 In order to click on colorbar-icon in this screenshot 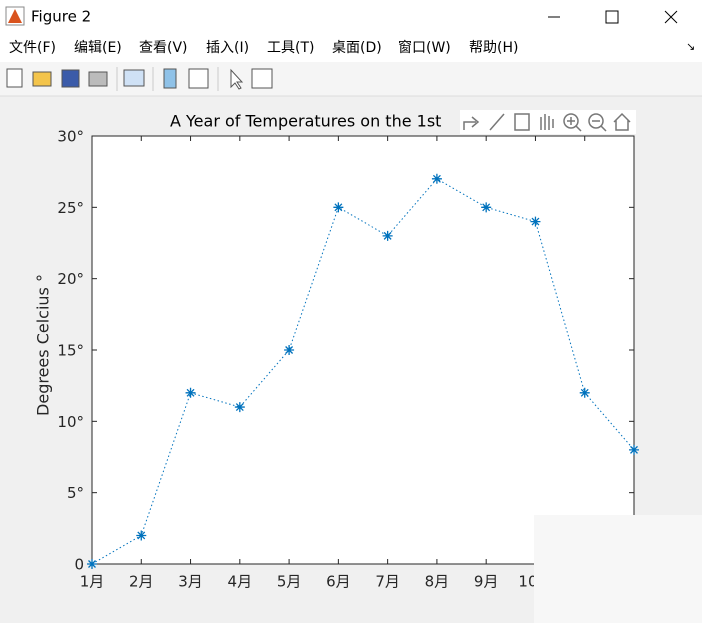, I will do `click(170, 78)`.